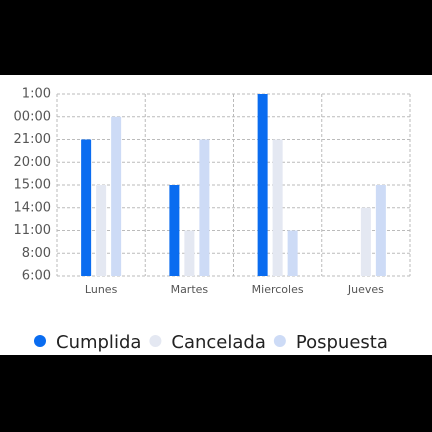  What do you see at coordinates (218, 342) in the screenshot?
I see `legend-label: Cancelada` at bounding box center [218, 342].